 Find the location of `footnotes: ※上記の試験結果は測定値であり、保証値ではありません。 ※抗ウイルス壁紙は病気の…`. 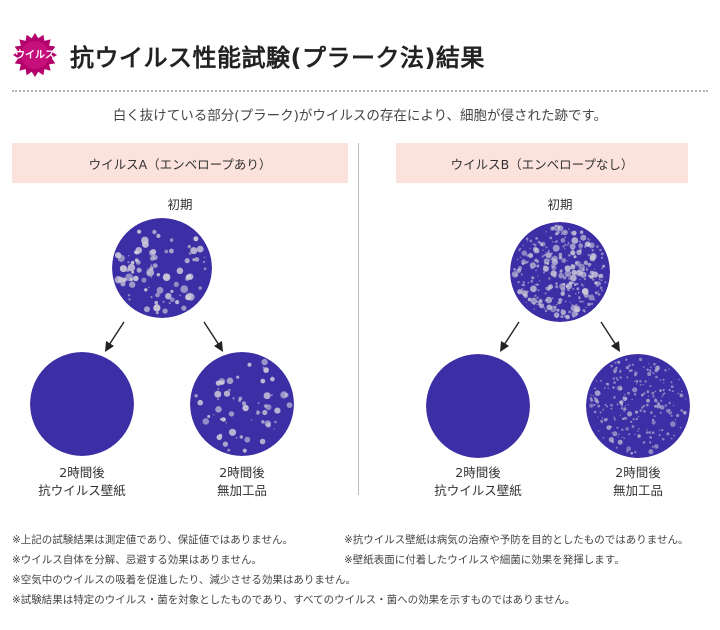

footnotes: ※上記の試験結果は測定値であり、保証値ではありません。 ※抗ウイルス壁紙は病気の… is located at coordinates (362, 570).